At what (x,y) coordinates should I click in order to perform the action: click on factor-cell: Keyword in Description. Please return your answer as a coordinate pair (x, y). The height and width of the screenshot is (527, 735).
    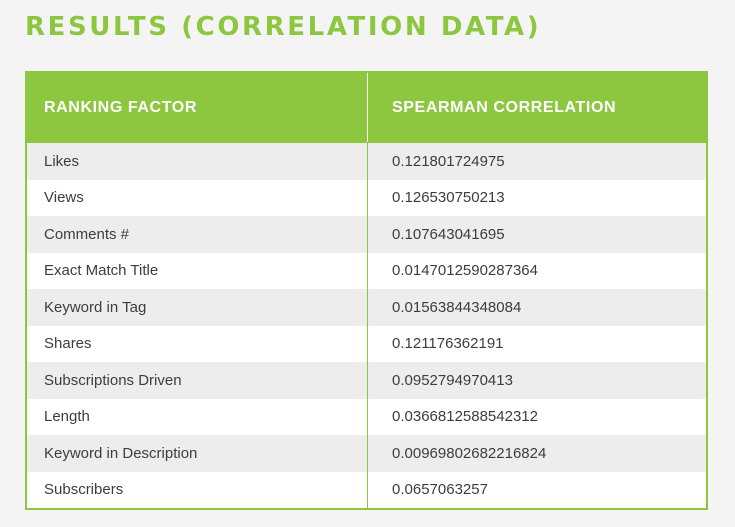
    Looking at the image, I should click on (197, 453).